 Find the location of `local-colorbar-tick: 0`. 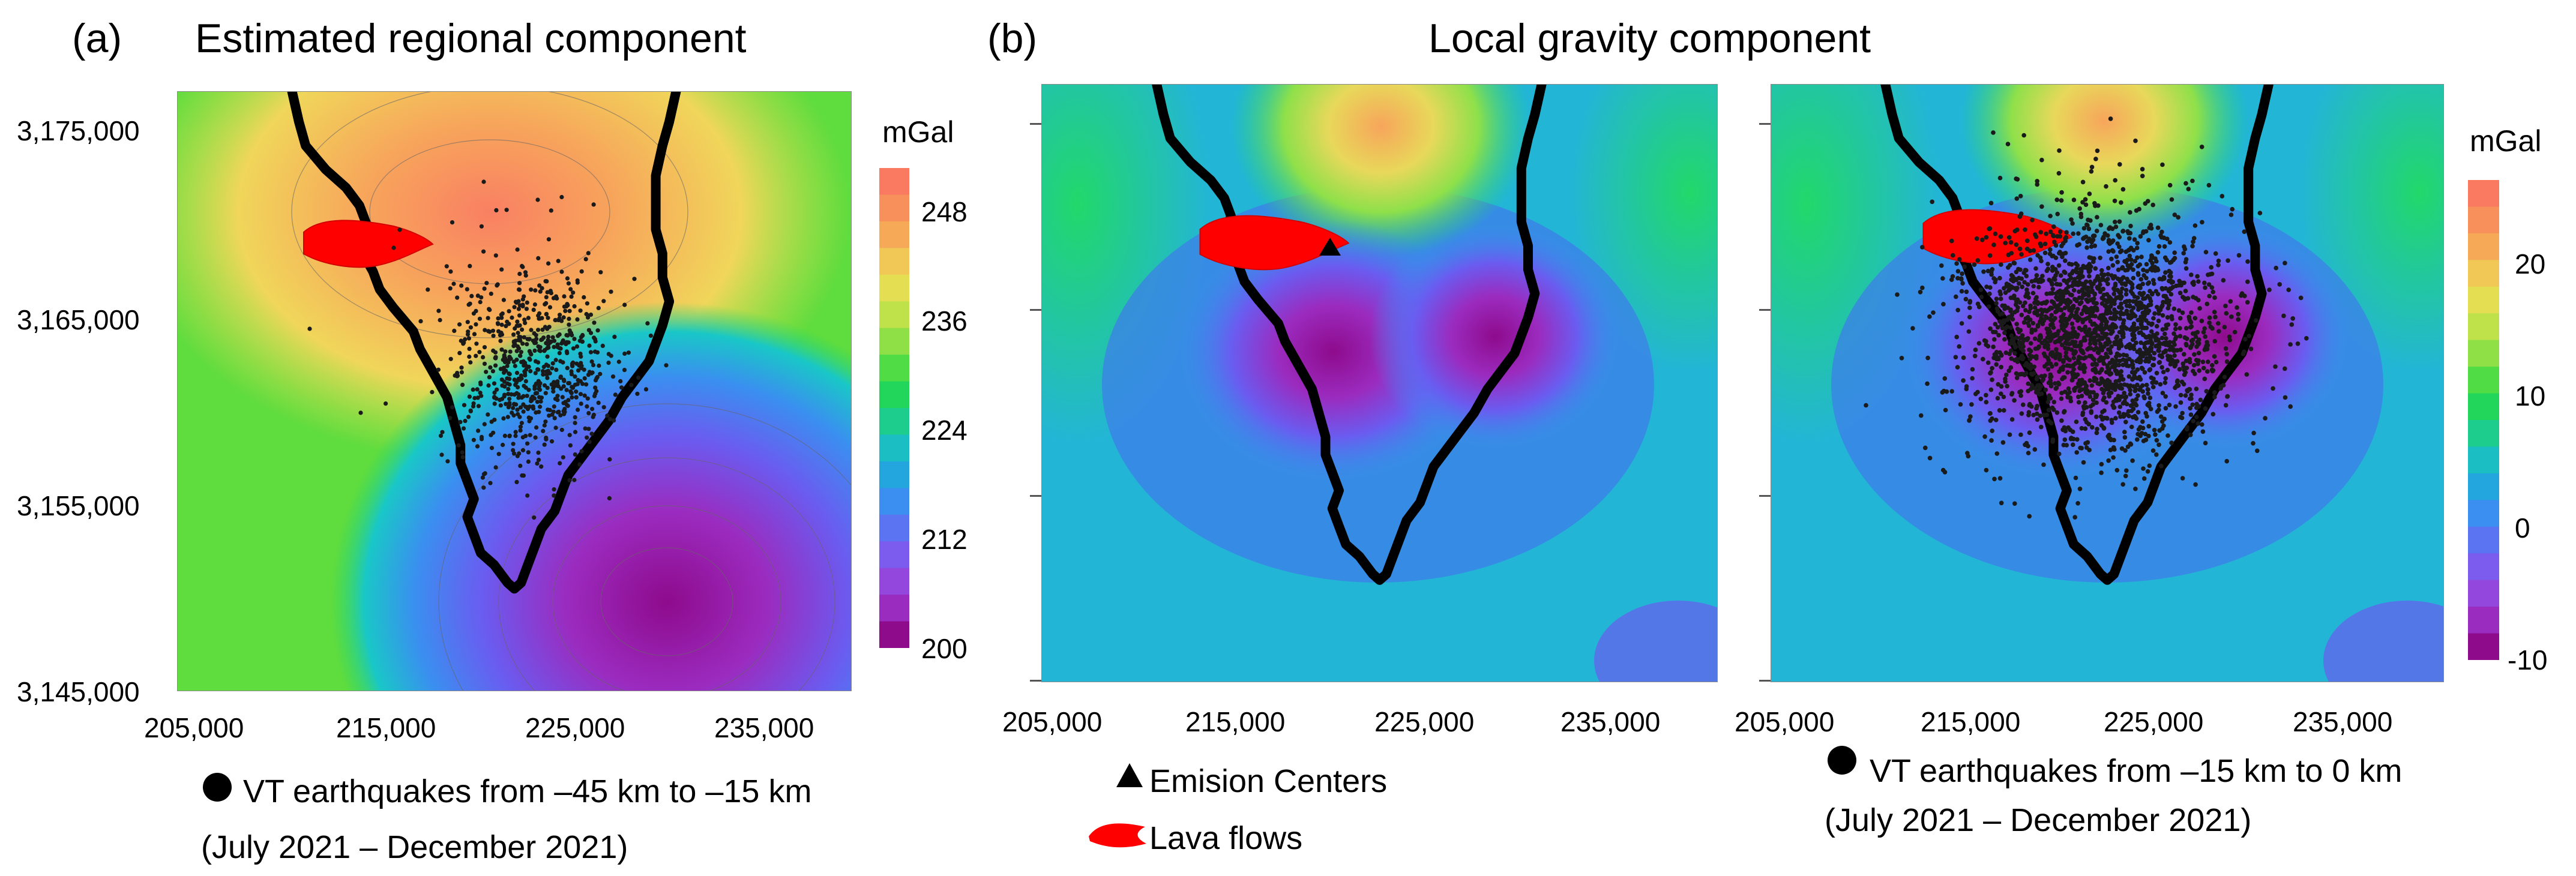

local-colorbar-tick: 0 is located at coordinates (2522, 528).